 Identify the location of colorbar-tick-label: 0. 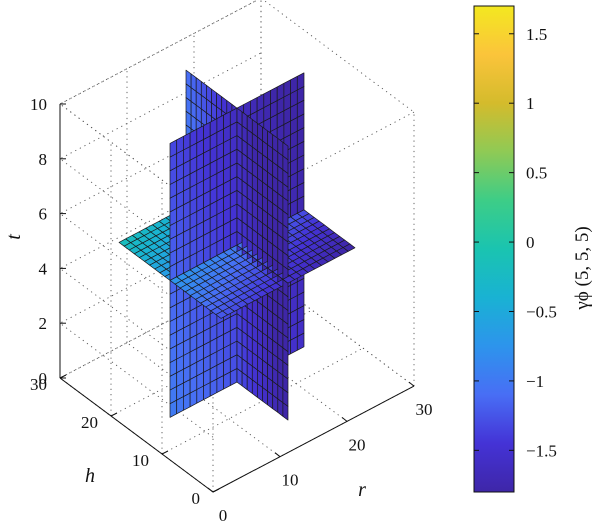
(530, 242).